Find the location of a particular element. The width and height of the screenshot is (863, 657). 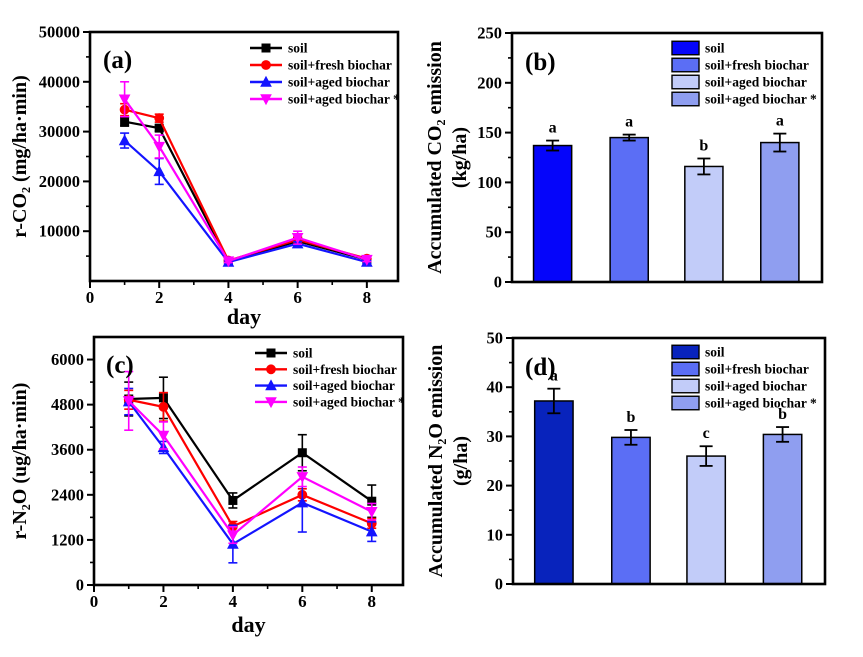

series-line is located at coordinates (250, 473).